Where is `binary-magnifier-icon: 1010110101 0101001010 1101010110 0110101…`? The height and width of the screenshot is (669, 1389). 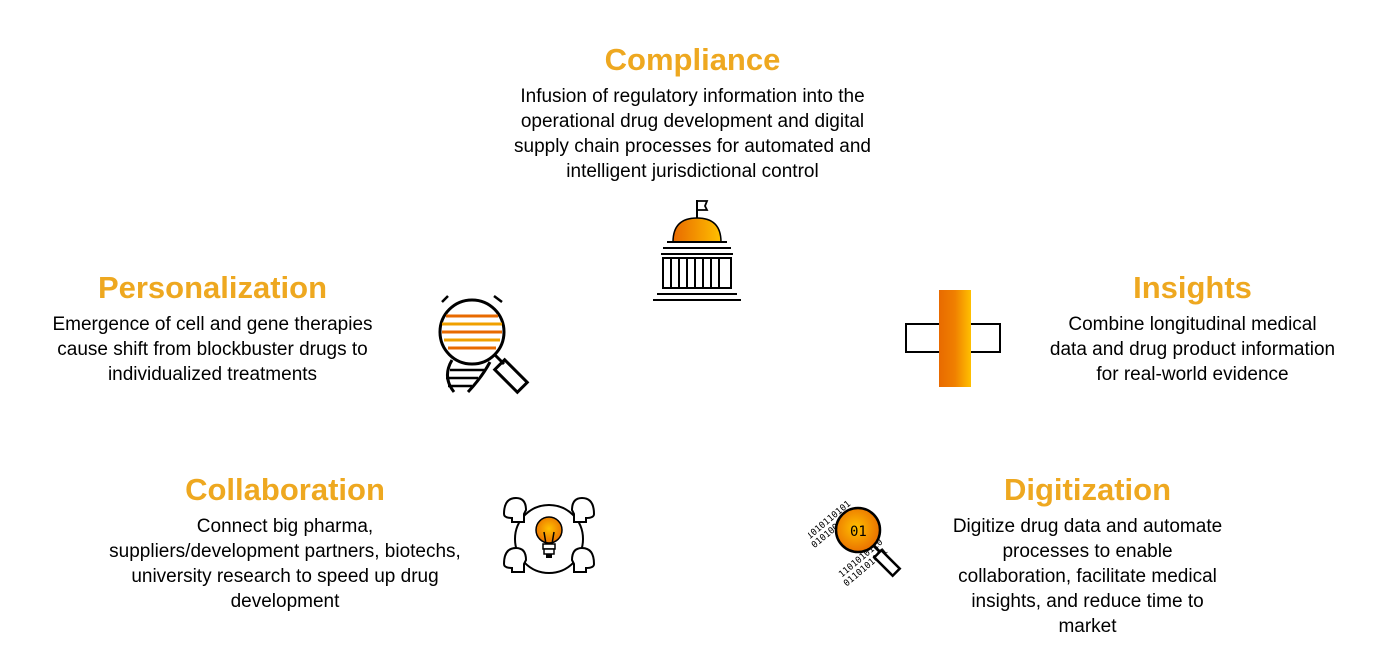
binary-magnifier-icon: 1010110101 0101001010 1101010110 0110101… is located at coordinates (863, 538).